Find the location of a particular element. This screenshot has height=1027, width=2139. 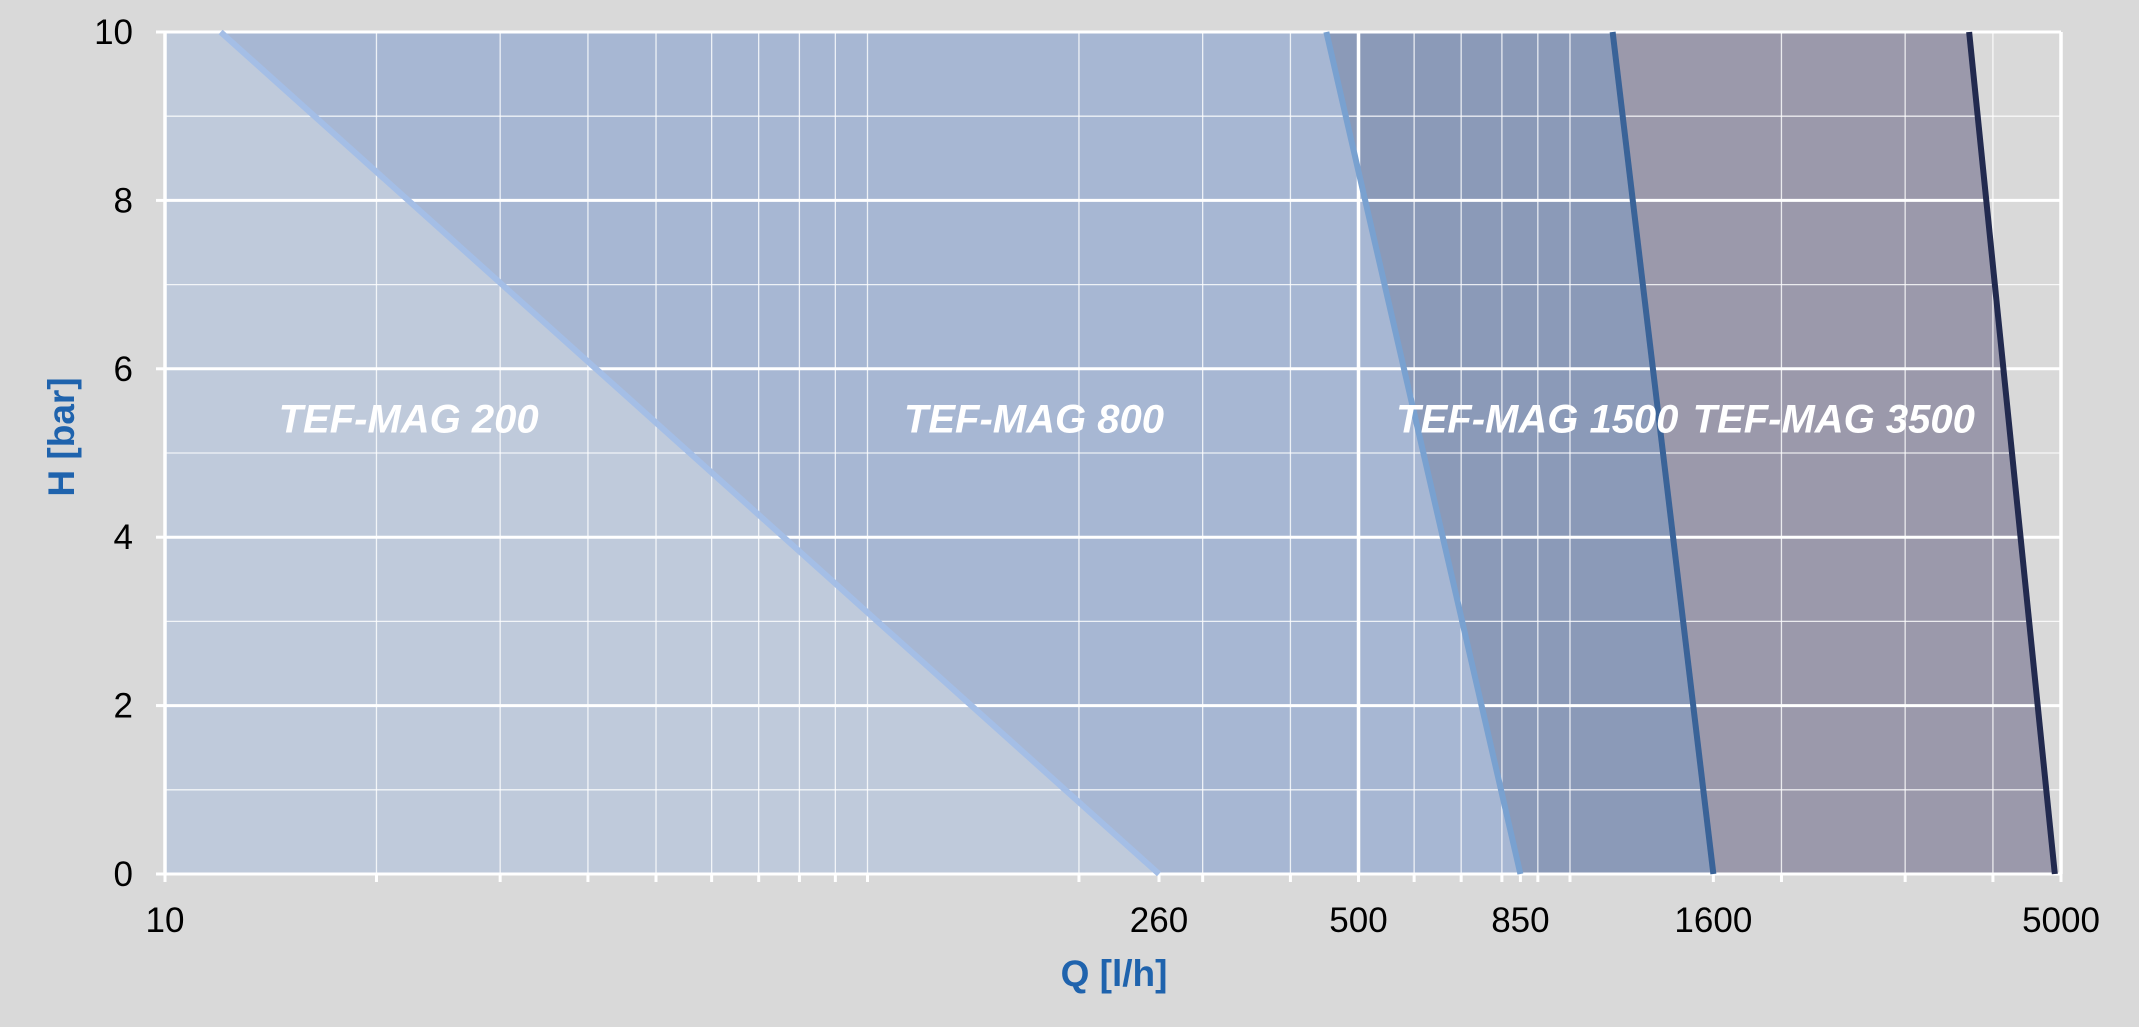

x-tick-label: 1600 is located at coordinates (1713, 920).